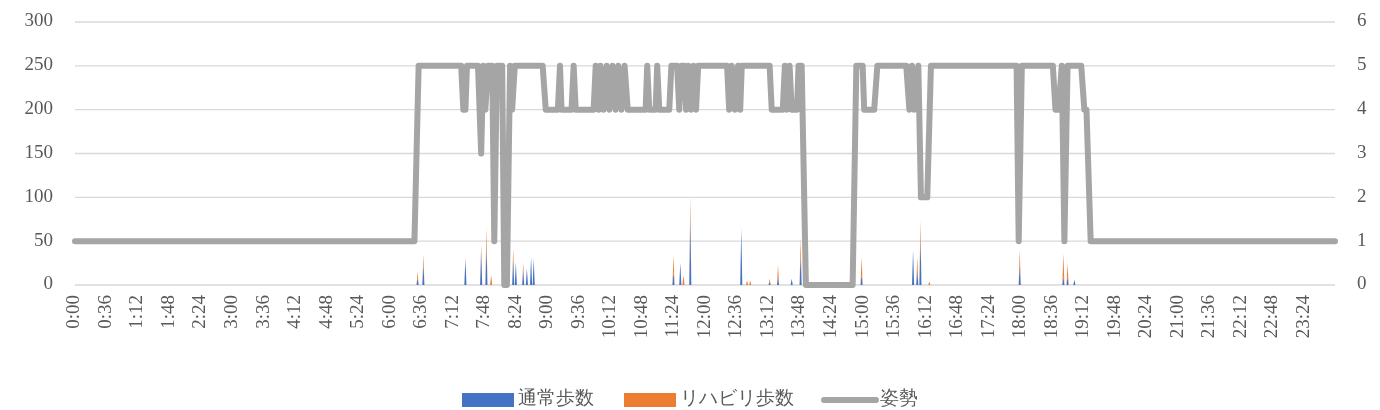 The image size is (1380, 410). I want to click on x-tick-label: 19:48, so click(1113, 317).